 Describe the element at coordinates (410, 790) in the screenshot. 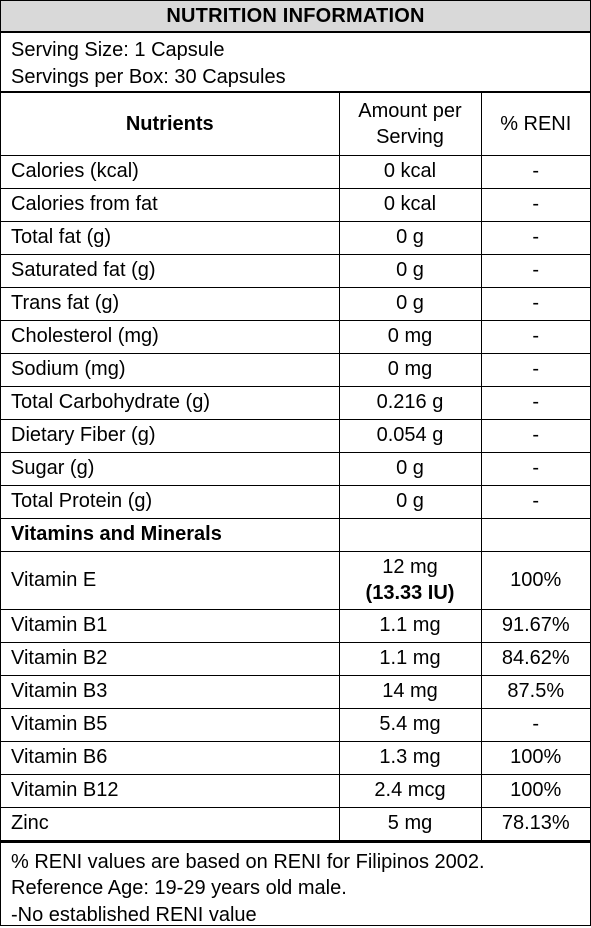

I see `nutrient-amount: 2.4 mcg` at that location.